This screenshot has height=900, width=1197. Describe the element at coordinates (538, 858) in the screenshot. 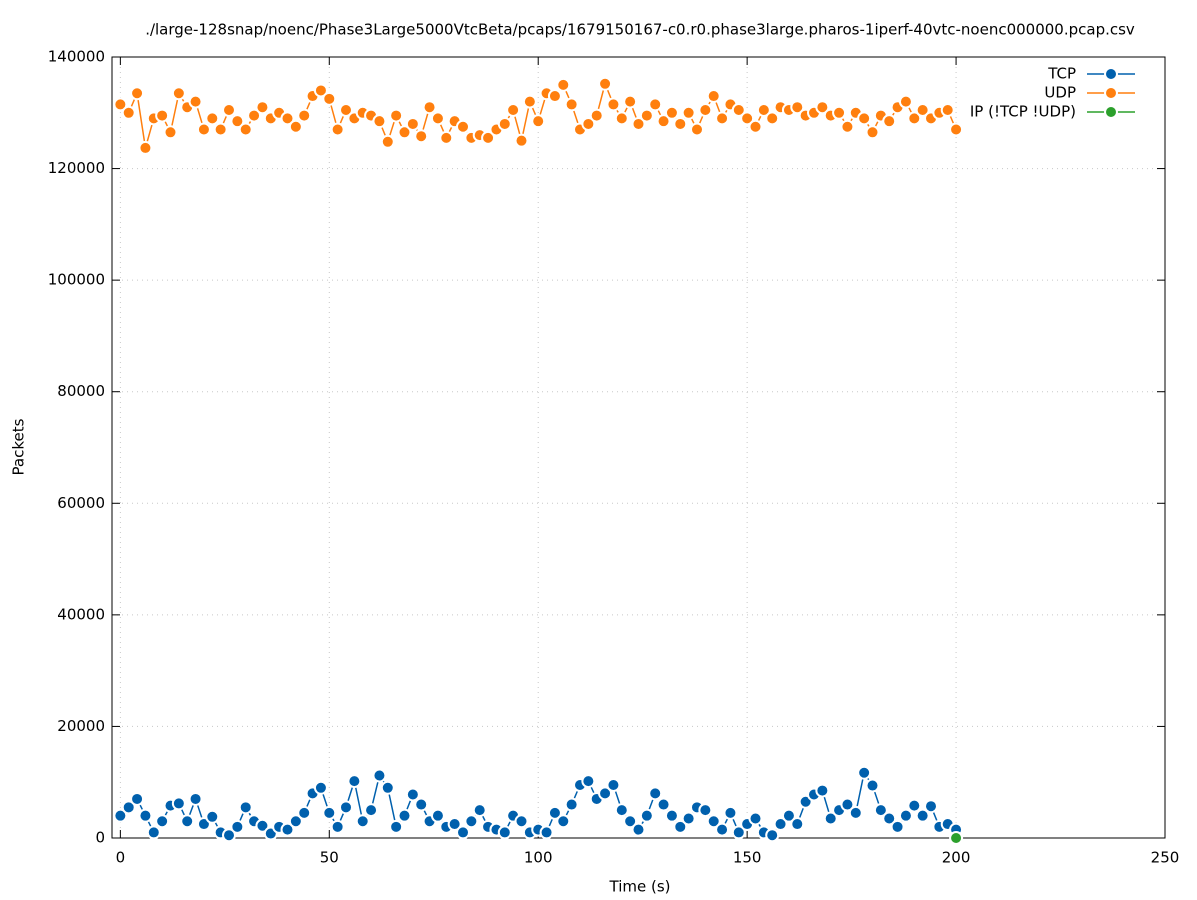

I see `x-tick-label: 100` at that location.